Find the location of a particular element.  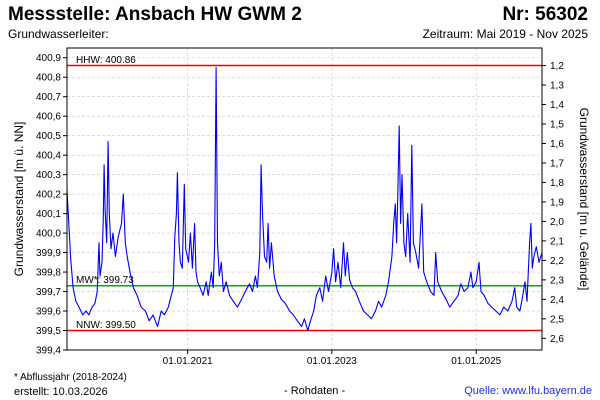

x-tick-label: 01.01.2025 is located at coordinates (476, 361).